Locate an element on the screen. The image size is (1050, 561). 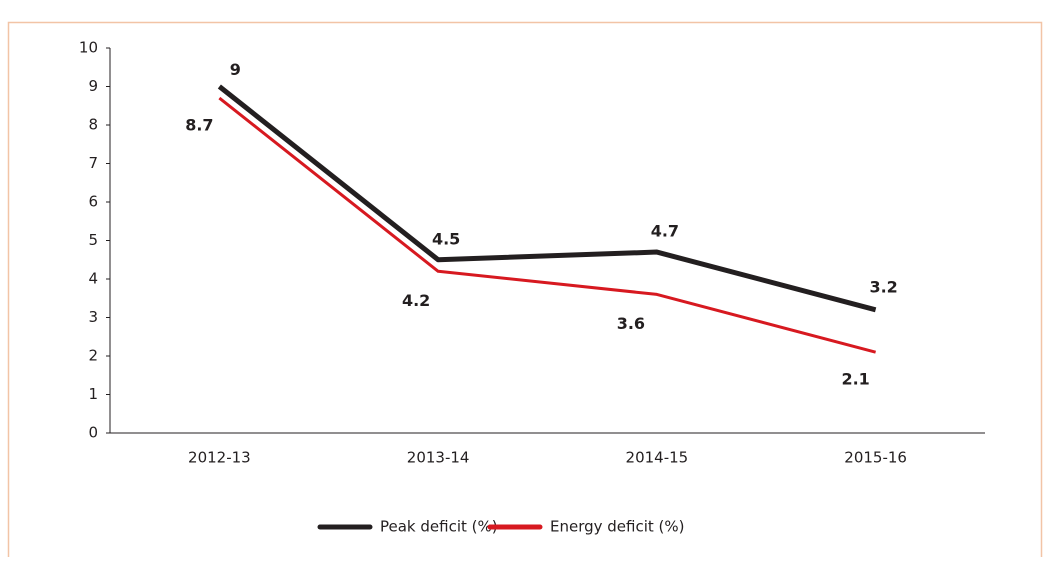
y-tick-label: 10 is located at coordinates (88, 48).